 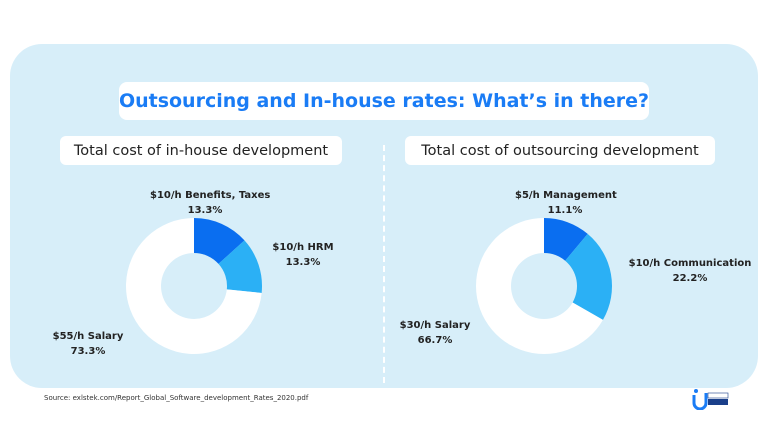 What do you see at coordinates (690, 271) in the screenshot?
I see `label-out-1: $10/h Communication 22.2%` at bounding box center [690, 271].